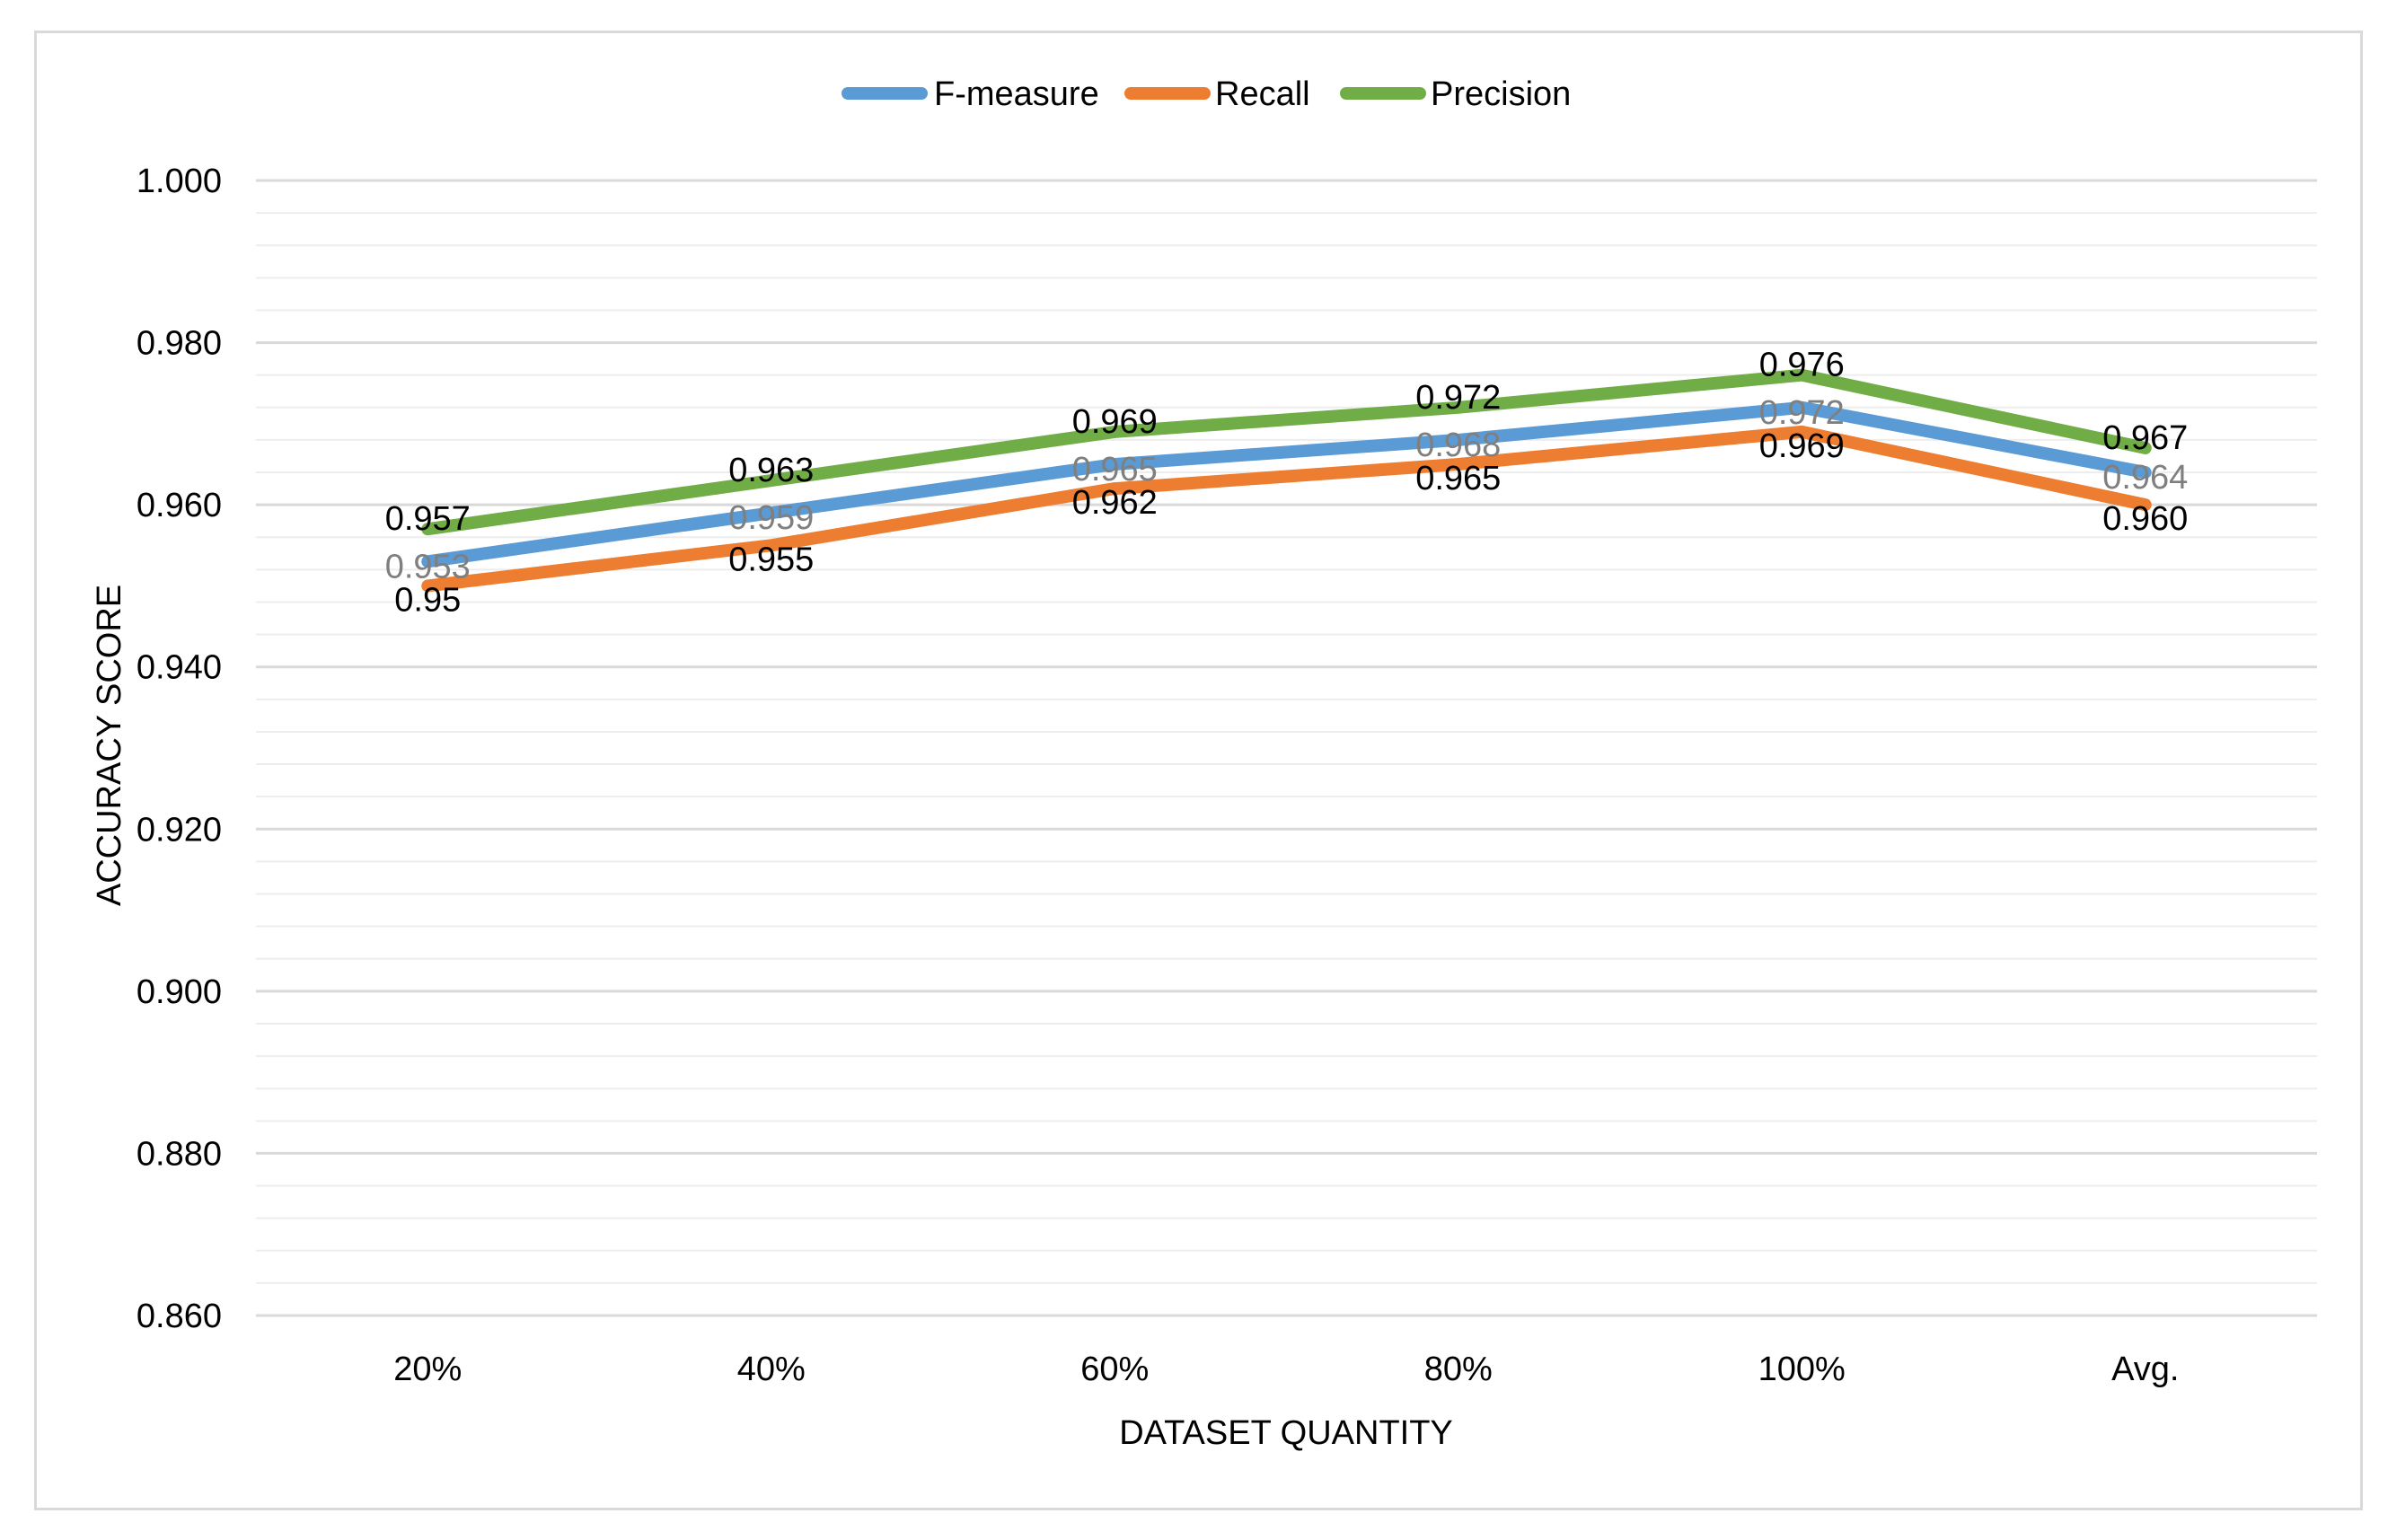  Describe the element at coordinates (1016, 94) in the screenshot. I see `legend-label: F-measure` at that location.